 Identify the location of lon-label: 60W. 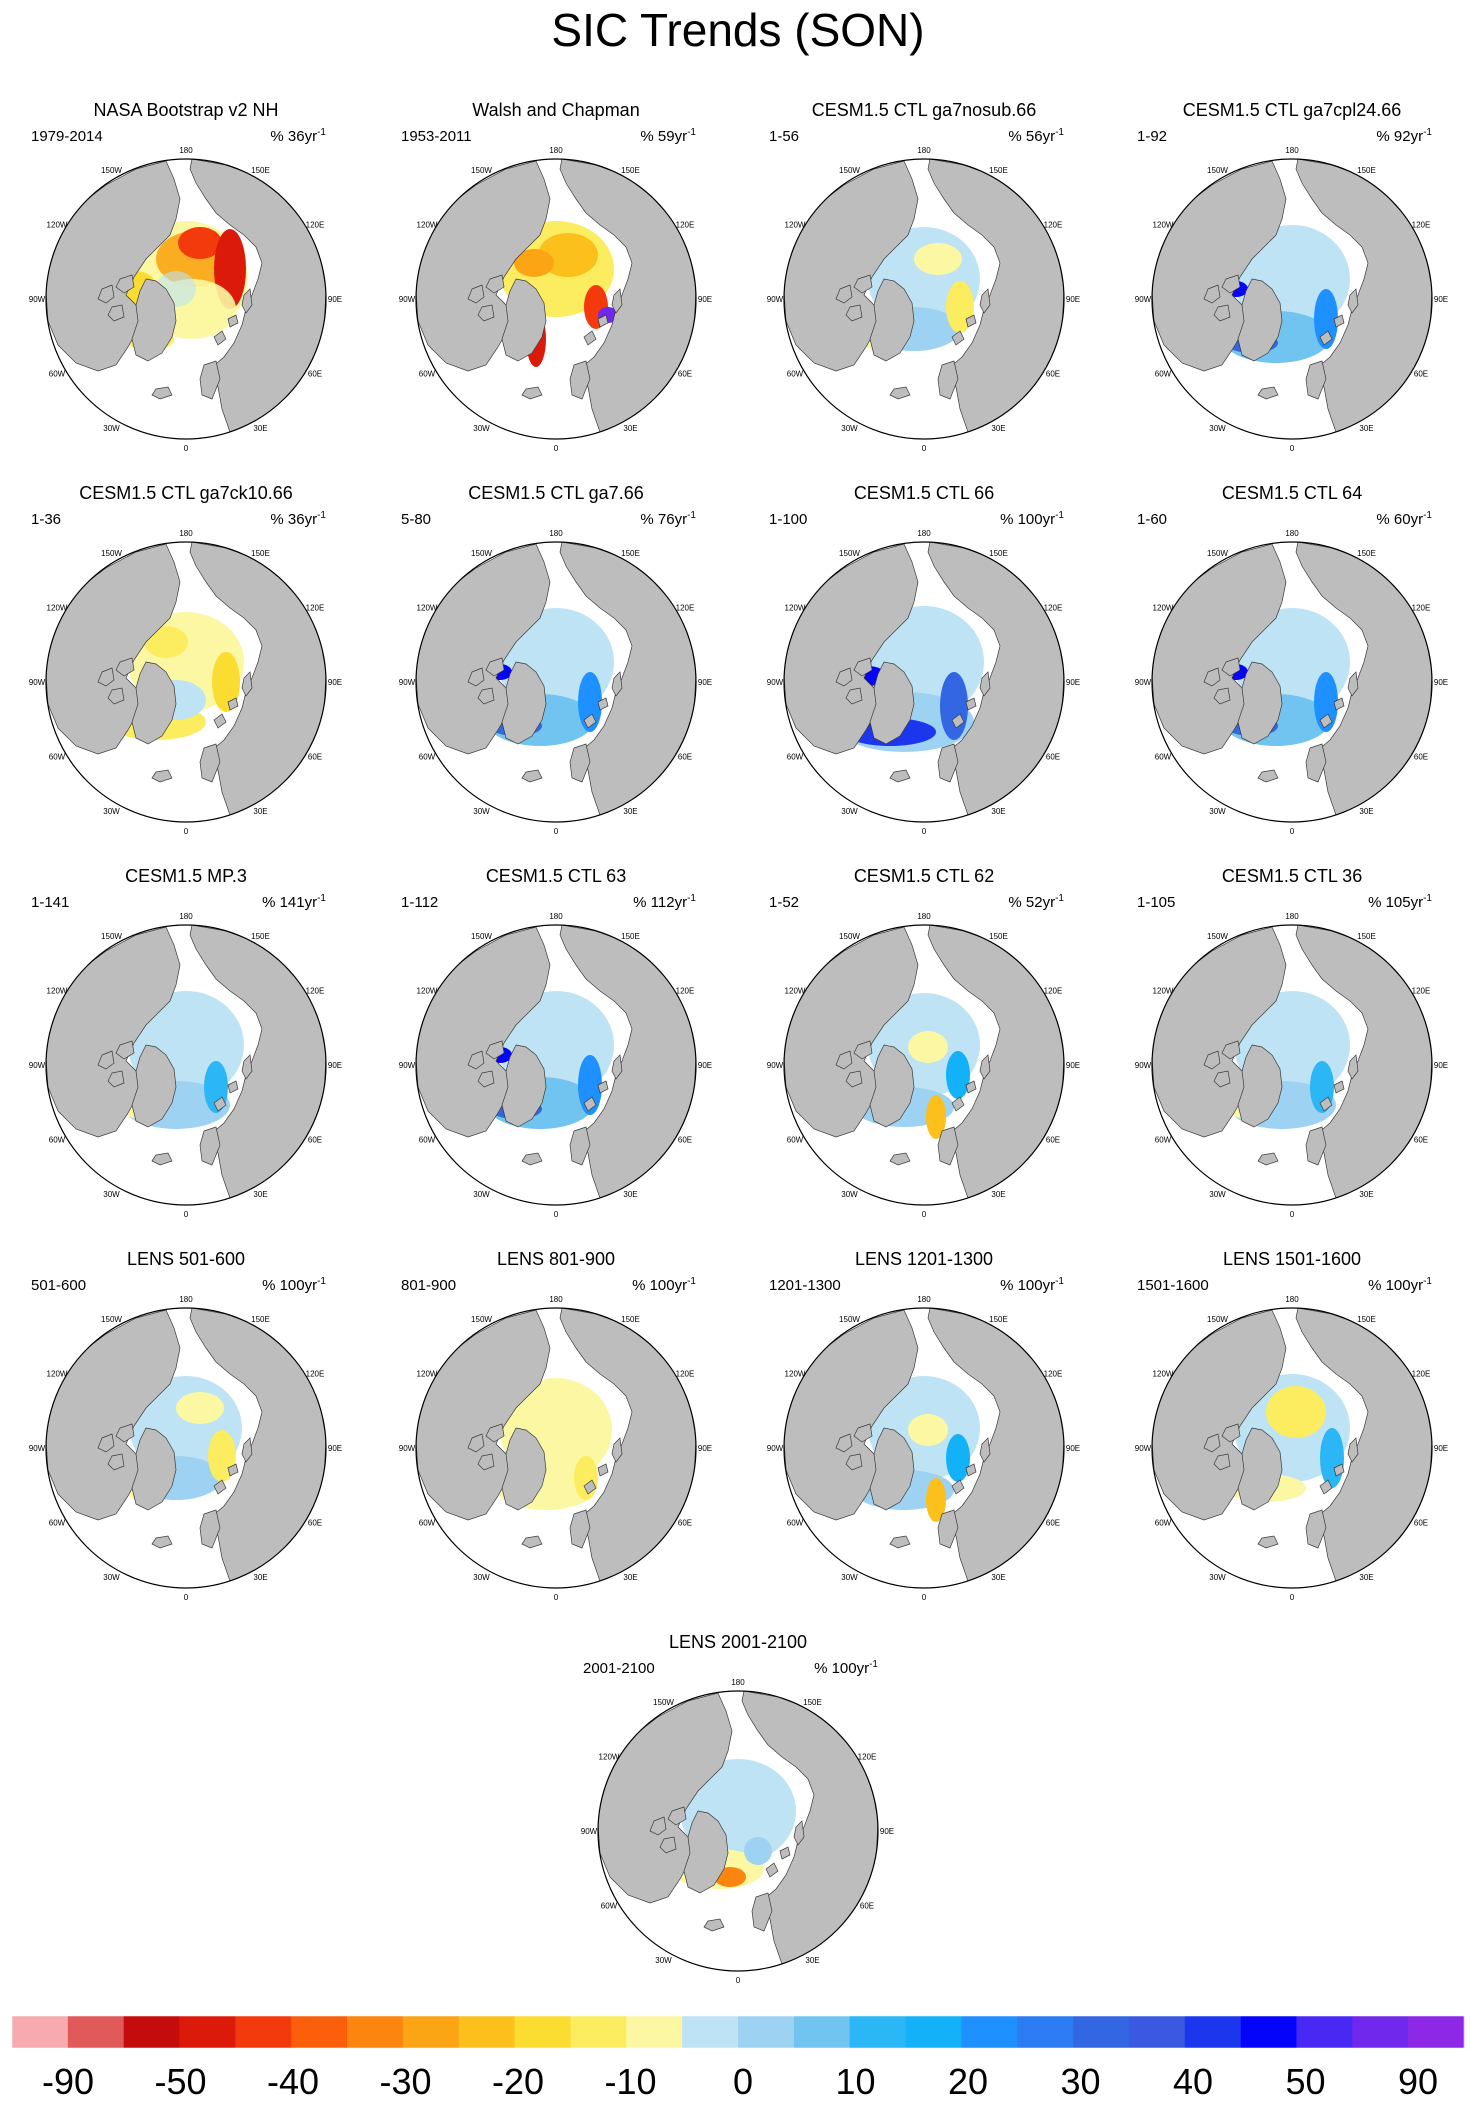
(57, 757).